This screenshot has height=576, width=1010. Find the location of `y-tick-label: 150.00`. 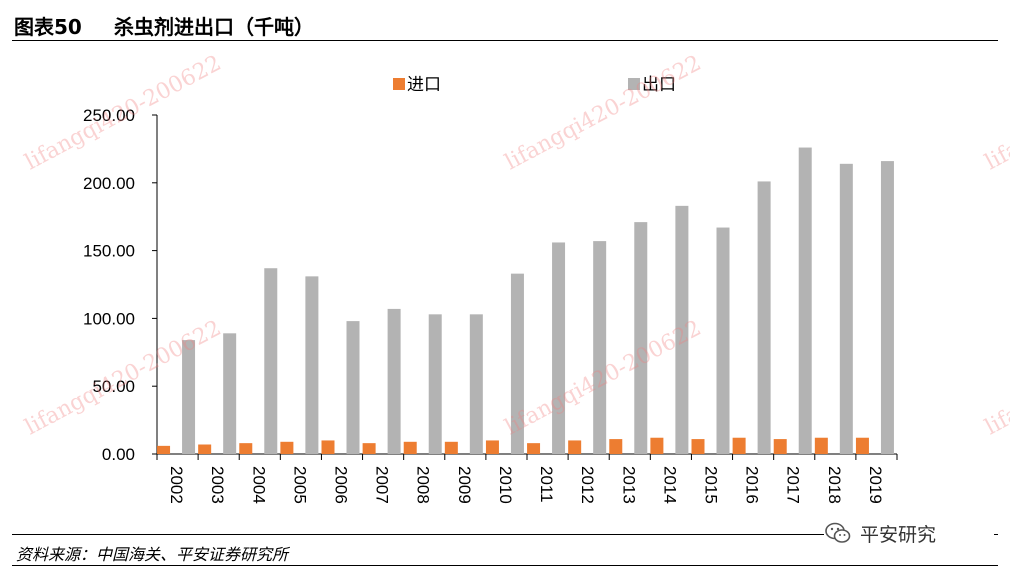

y-tick-label: 150.00 is located at coordinates (109, 251).